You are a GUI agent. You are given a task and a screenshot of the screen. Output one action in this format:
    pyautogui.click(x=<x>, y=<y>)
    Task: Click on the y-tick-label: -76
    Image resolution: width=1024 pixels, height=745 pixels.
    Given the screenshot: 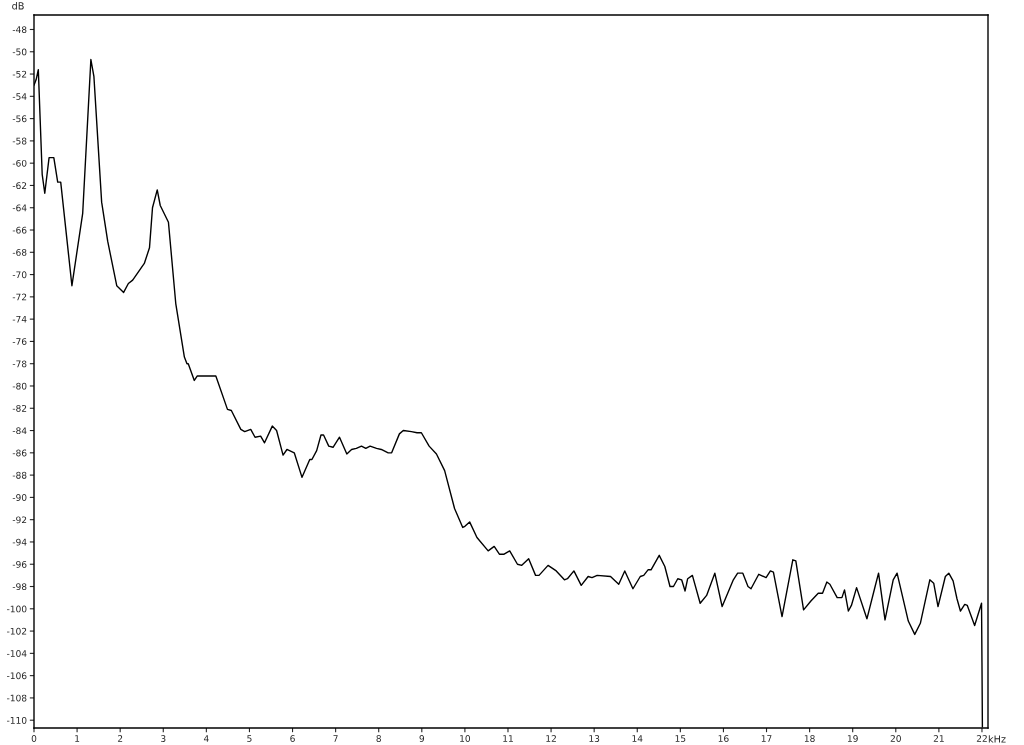 What is the action you would take?
    pyautogui.click(x=19, y=341)
    